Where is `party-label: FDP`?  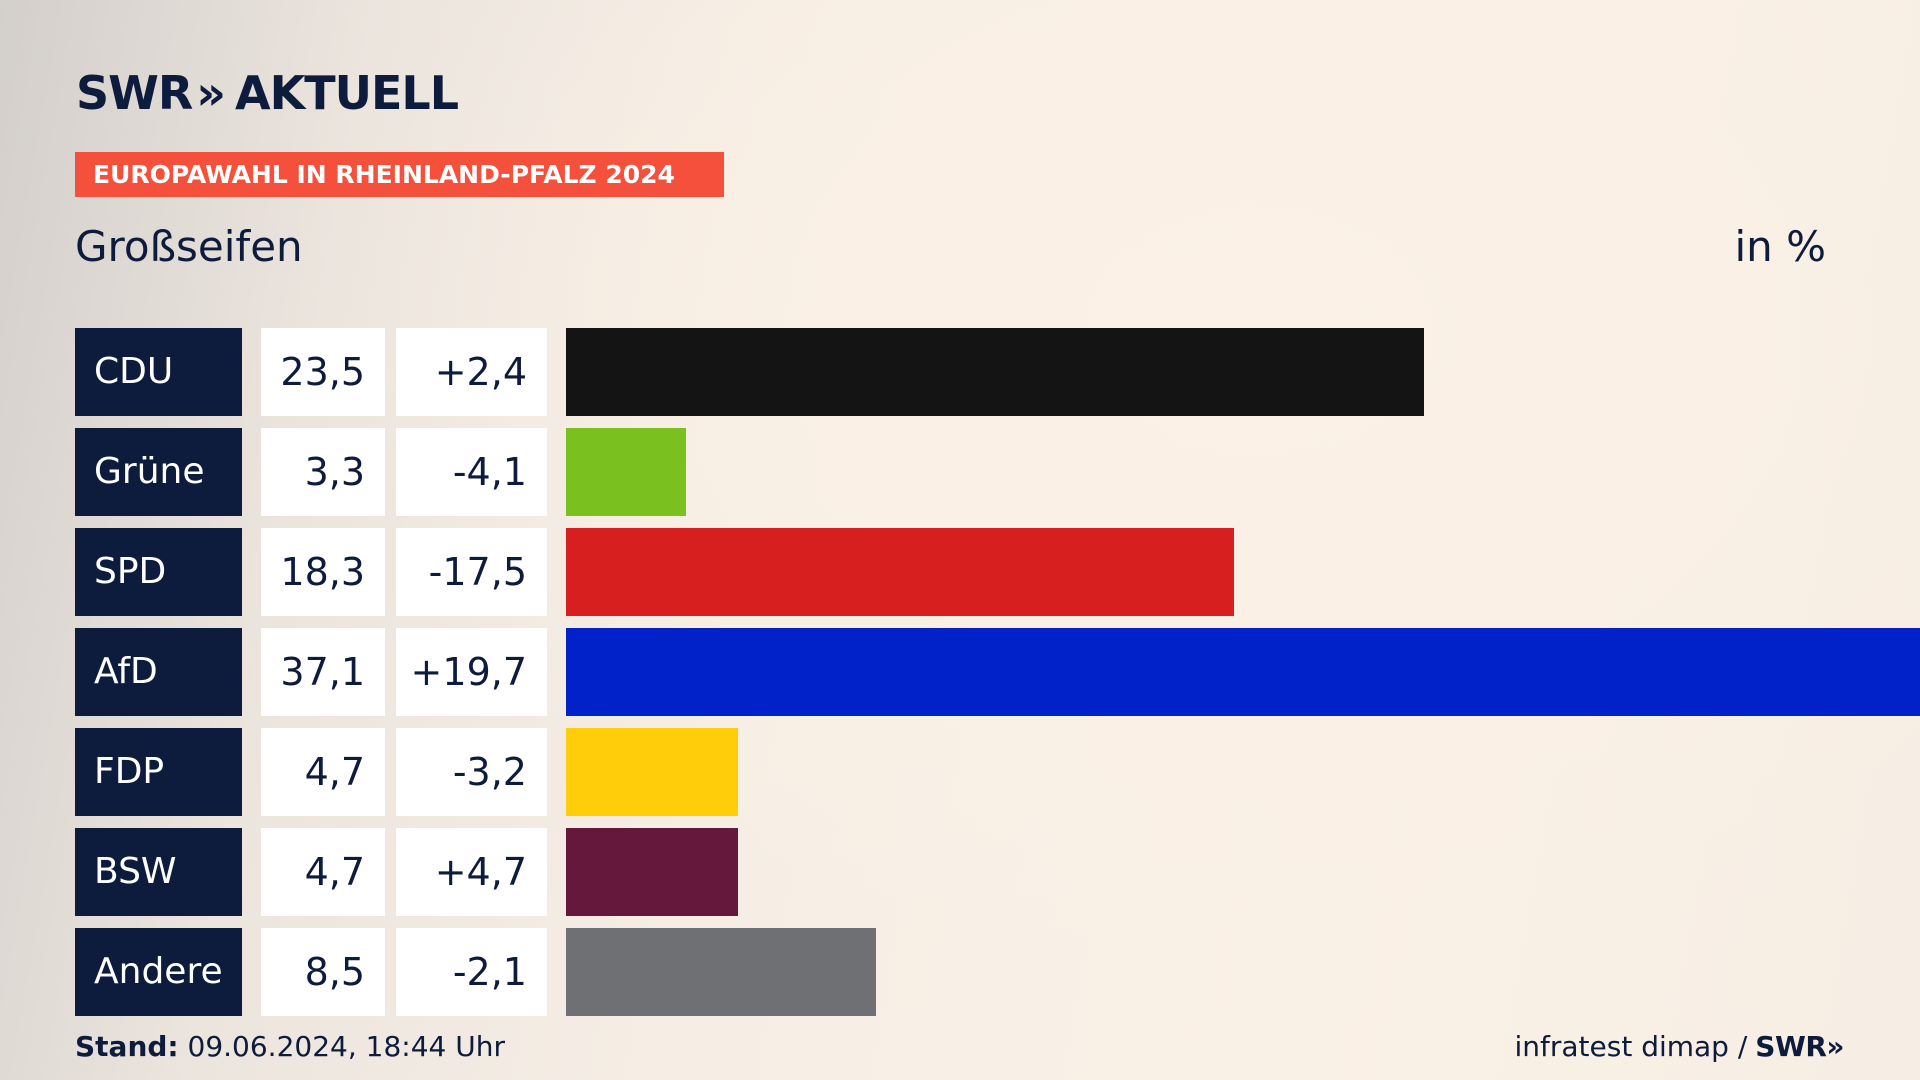
party-label: FDP is located at coordinates (158, 772).